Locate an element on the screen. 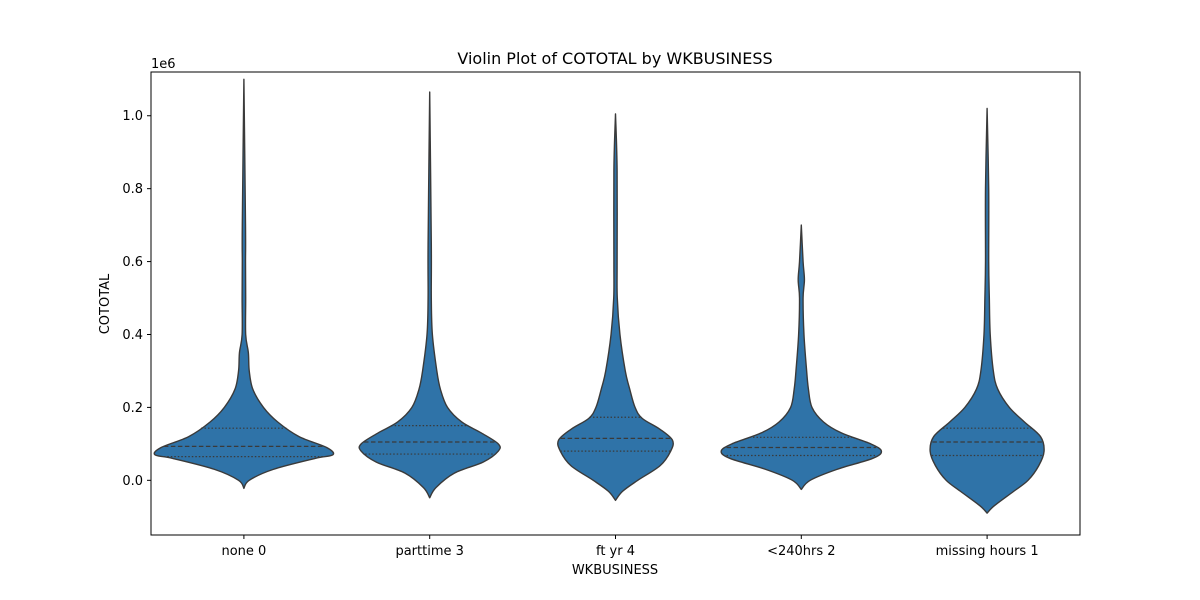 This screenshot has height=600, width=1200. y-tick-label: 0.8 is located at coordinates (132, 189).